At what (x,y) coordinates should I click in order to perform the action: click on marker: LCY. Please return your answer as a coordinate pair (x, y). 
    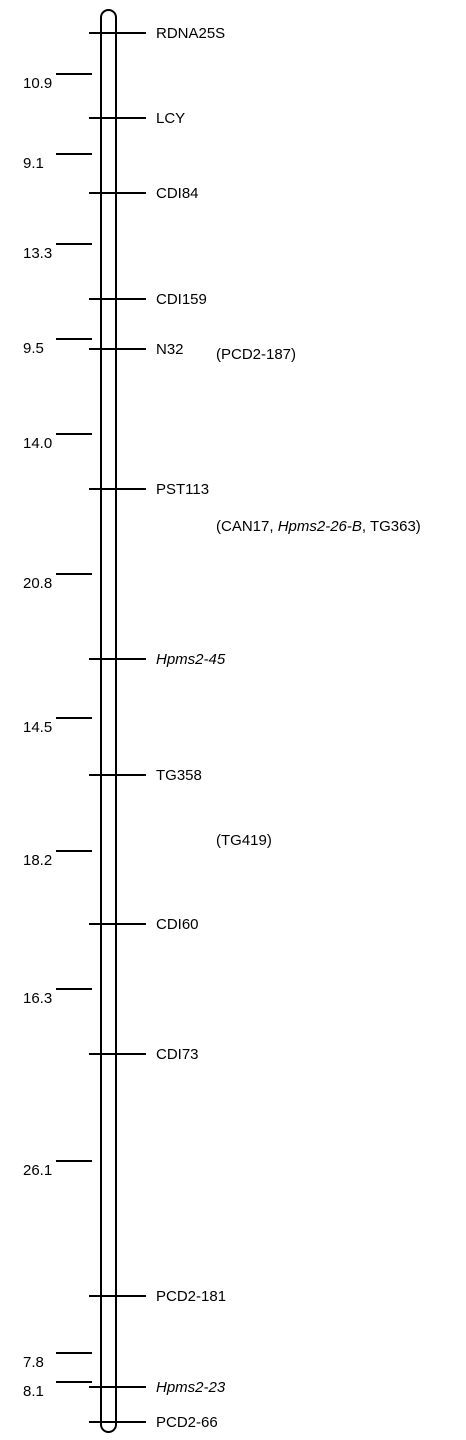
    Looking at the image, I should click on (137, 118).